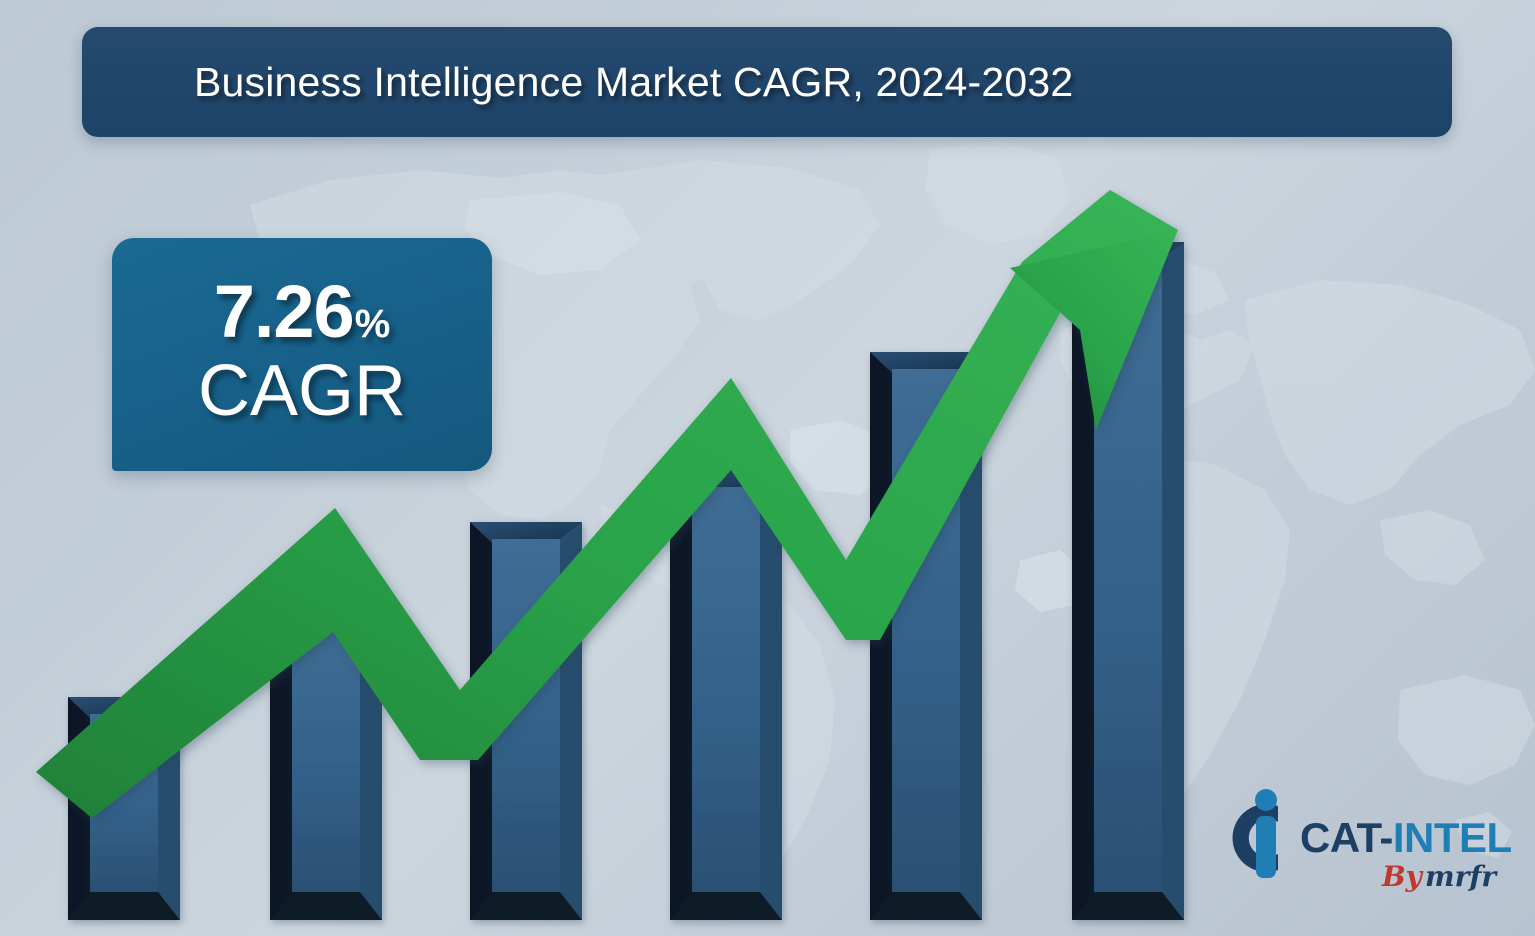  Describe the element at coordinates (1265, 838) in the screenshot. I see `cat-intel-logo-icon` at that location.